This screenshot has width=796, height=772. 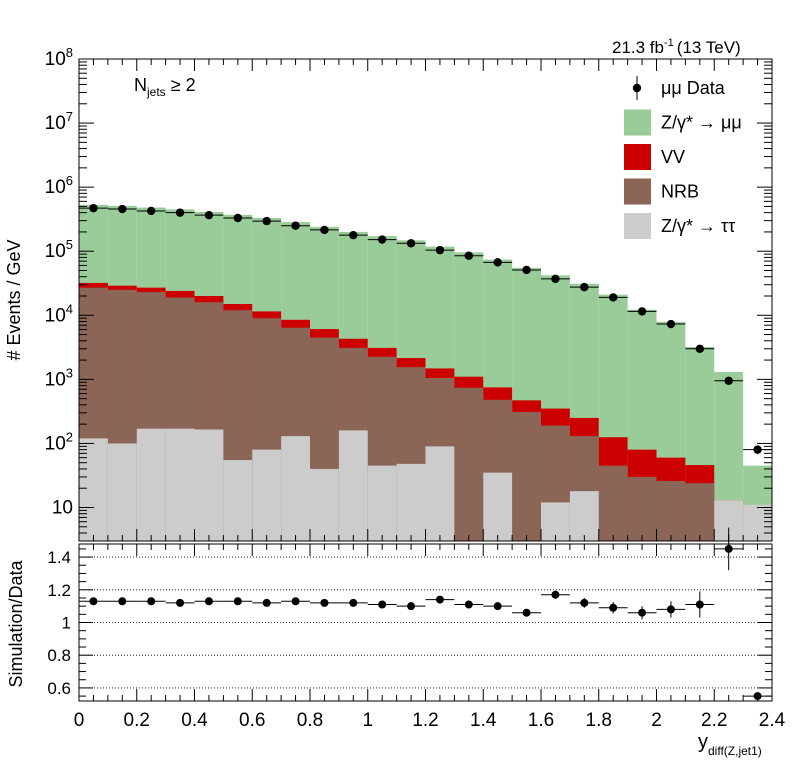 What do you see at coordinates (59, 249) in the screenshot?
I see `y-tick-label: 10⁵` at bounding box center [59, 249].